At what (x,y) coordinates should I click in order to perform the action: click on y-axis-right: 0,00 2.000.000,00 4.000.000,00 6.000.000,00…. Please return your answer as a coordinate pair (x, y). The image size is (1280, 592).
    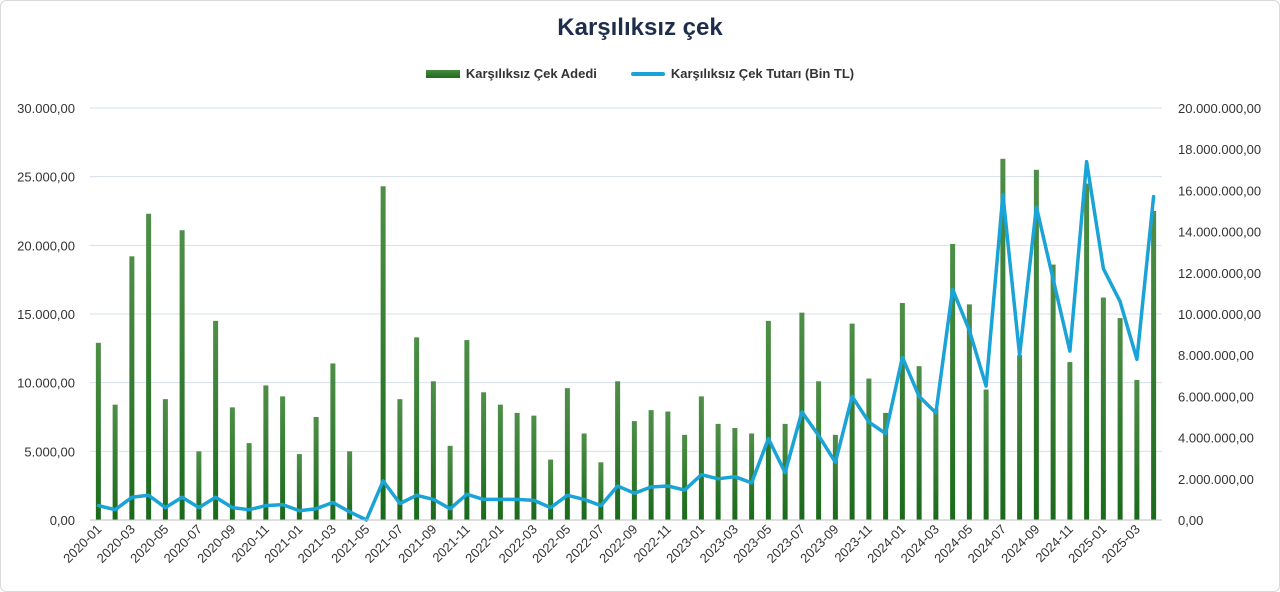
    Looking at the image, I should click on (1219, 314).